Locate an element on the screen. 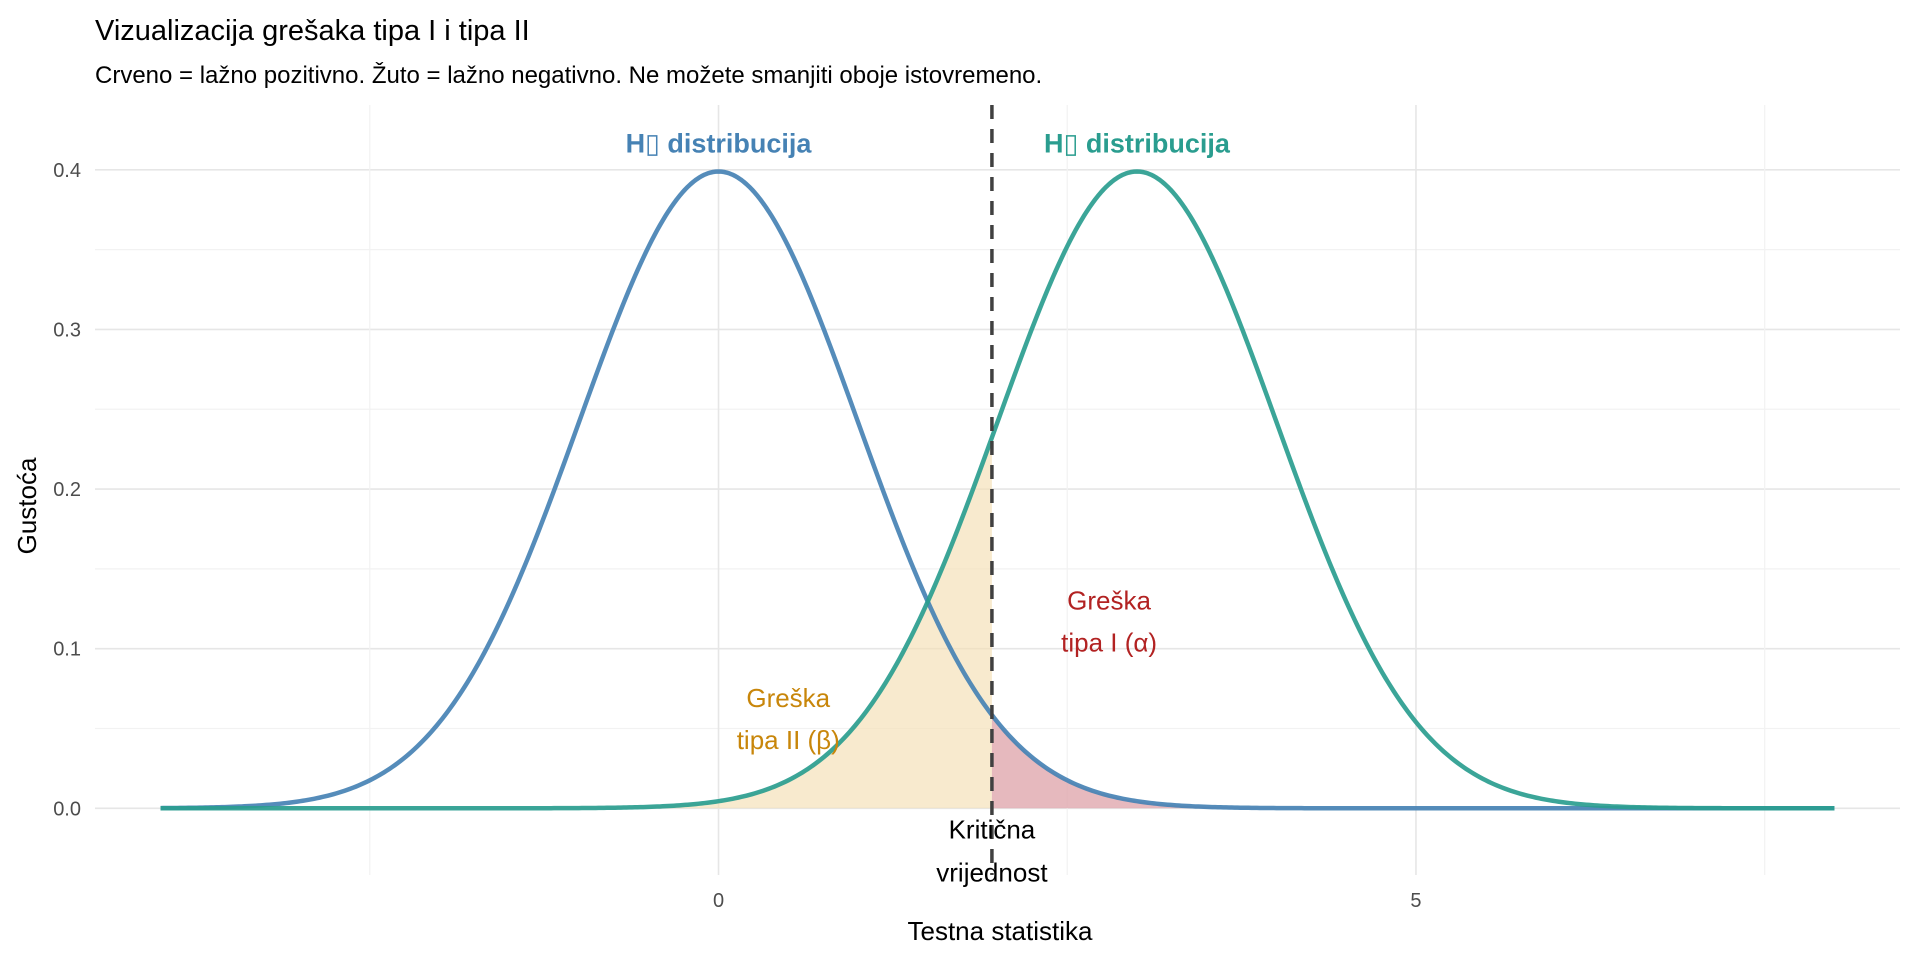 Image resolution: width=1920 pixels, height=960 pixels. x-tick-label: 5 is located at coordinates (1415, 901).